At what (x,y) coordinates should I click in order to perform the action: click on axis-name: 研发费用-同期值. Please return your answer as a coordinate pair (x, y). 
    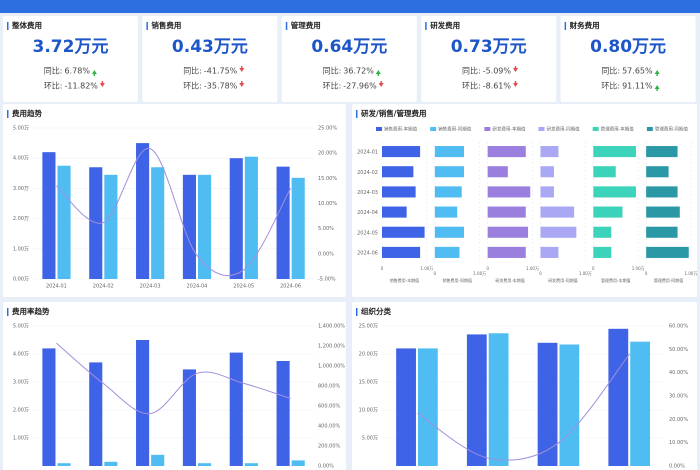
    Looking at the image, I should click on (562, 280).